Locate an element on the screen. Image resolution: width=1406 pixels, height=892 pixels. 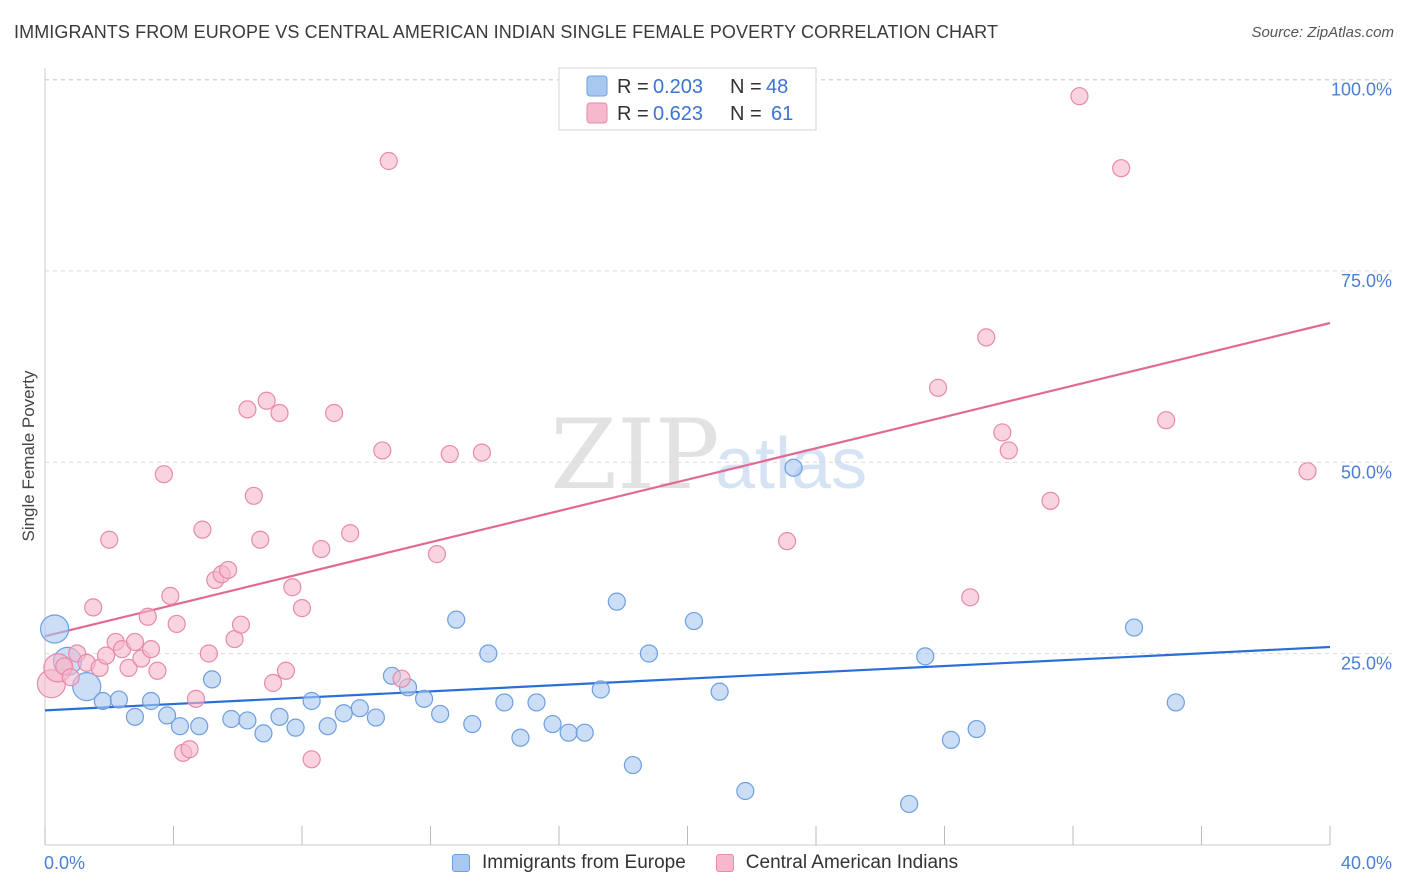
legend-item-europe: Immigrants from Europe is located at coordinates (569, 863).